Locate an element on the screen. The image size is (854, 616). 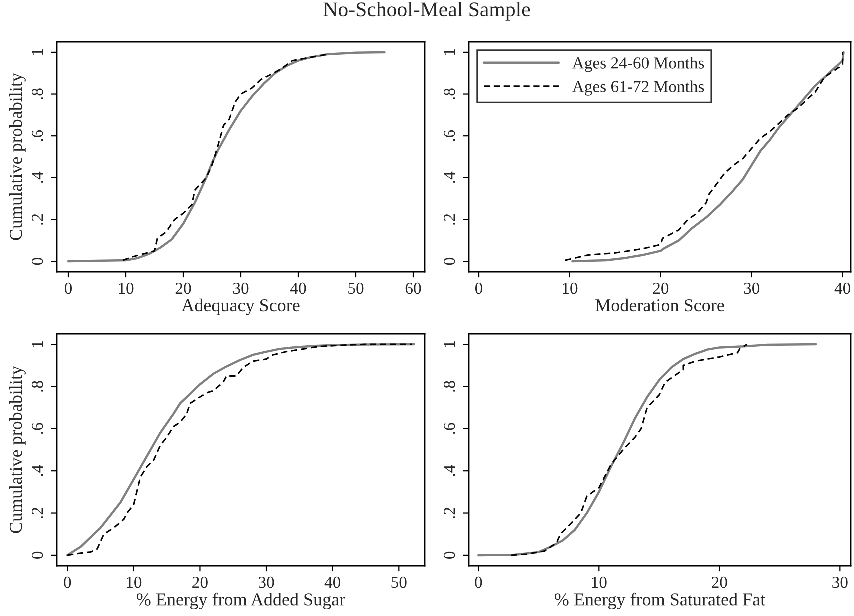
x-axis-title: % Energy from Added Sugar is located at coordinates (241, 601).